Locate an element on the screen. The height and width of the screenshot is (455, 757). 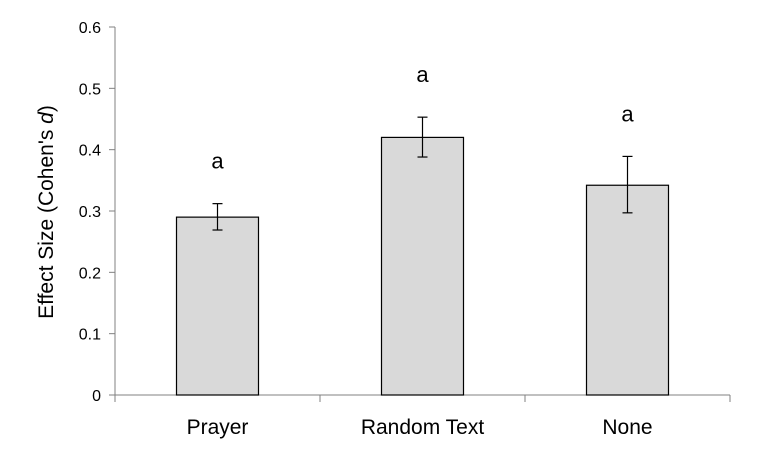
x-category-label: Random Text is located at coordinates (423, 427).